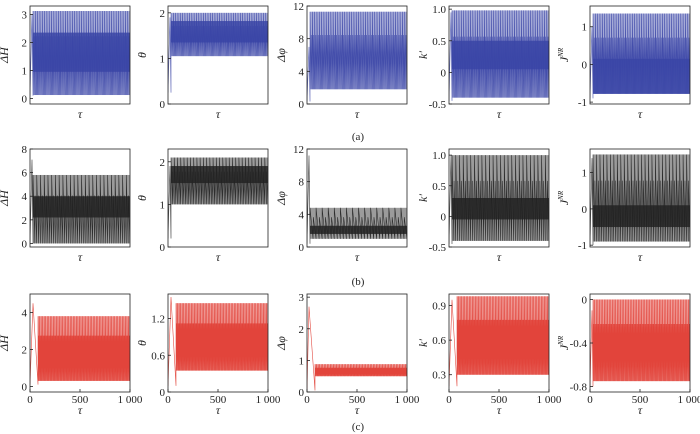 This screenshot has height=434, width=700. What do you see at coordinates (439, 376) in the screenshot?
I see `ytick-label-c4-0: 0.3` at bounding box center [439, 376].